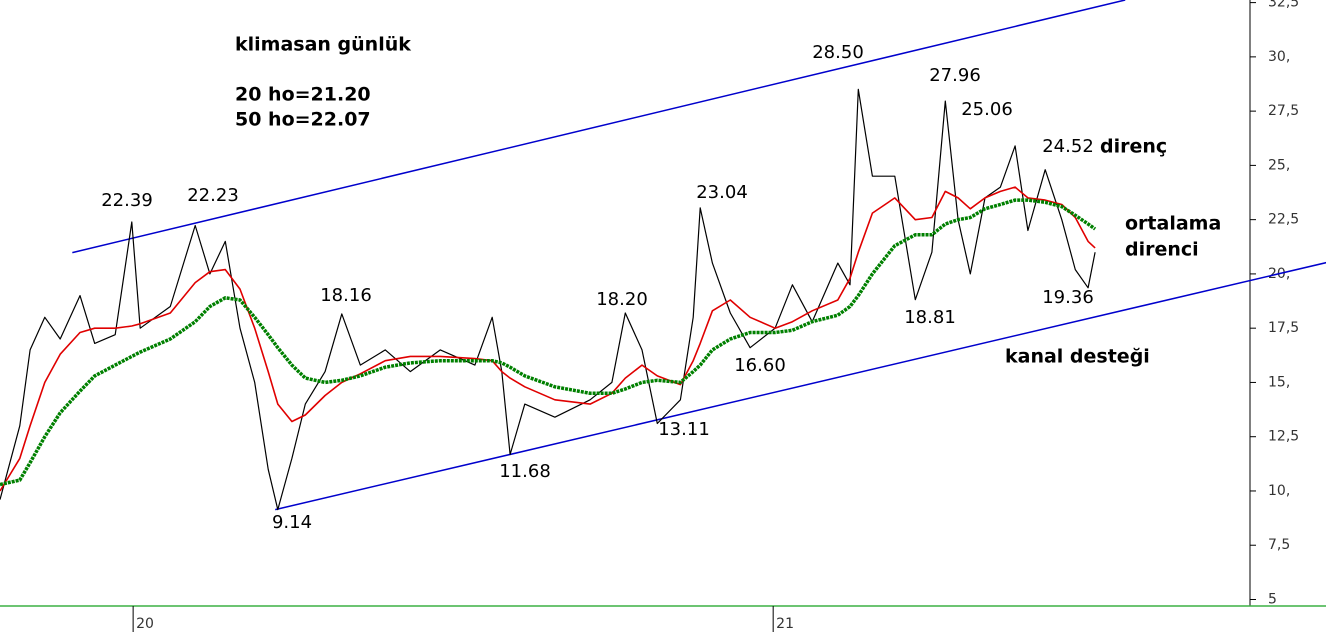 The image size is (1326, 632). I want to click on annotation: 9.14, so click(292, 522).